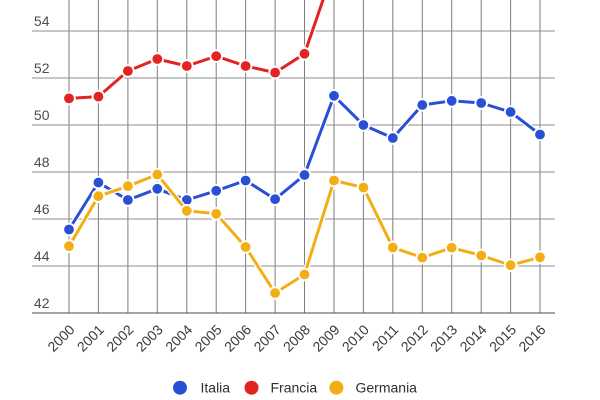 This screenshot has height=400, width=600. What do you see at coordinates (42, 115) in the screenshot?
I see `svg-text: 50` at bounding box center [42, 115].